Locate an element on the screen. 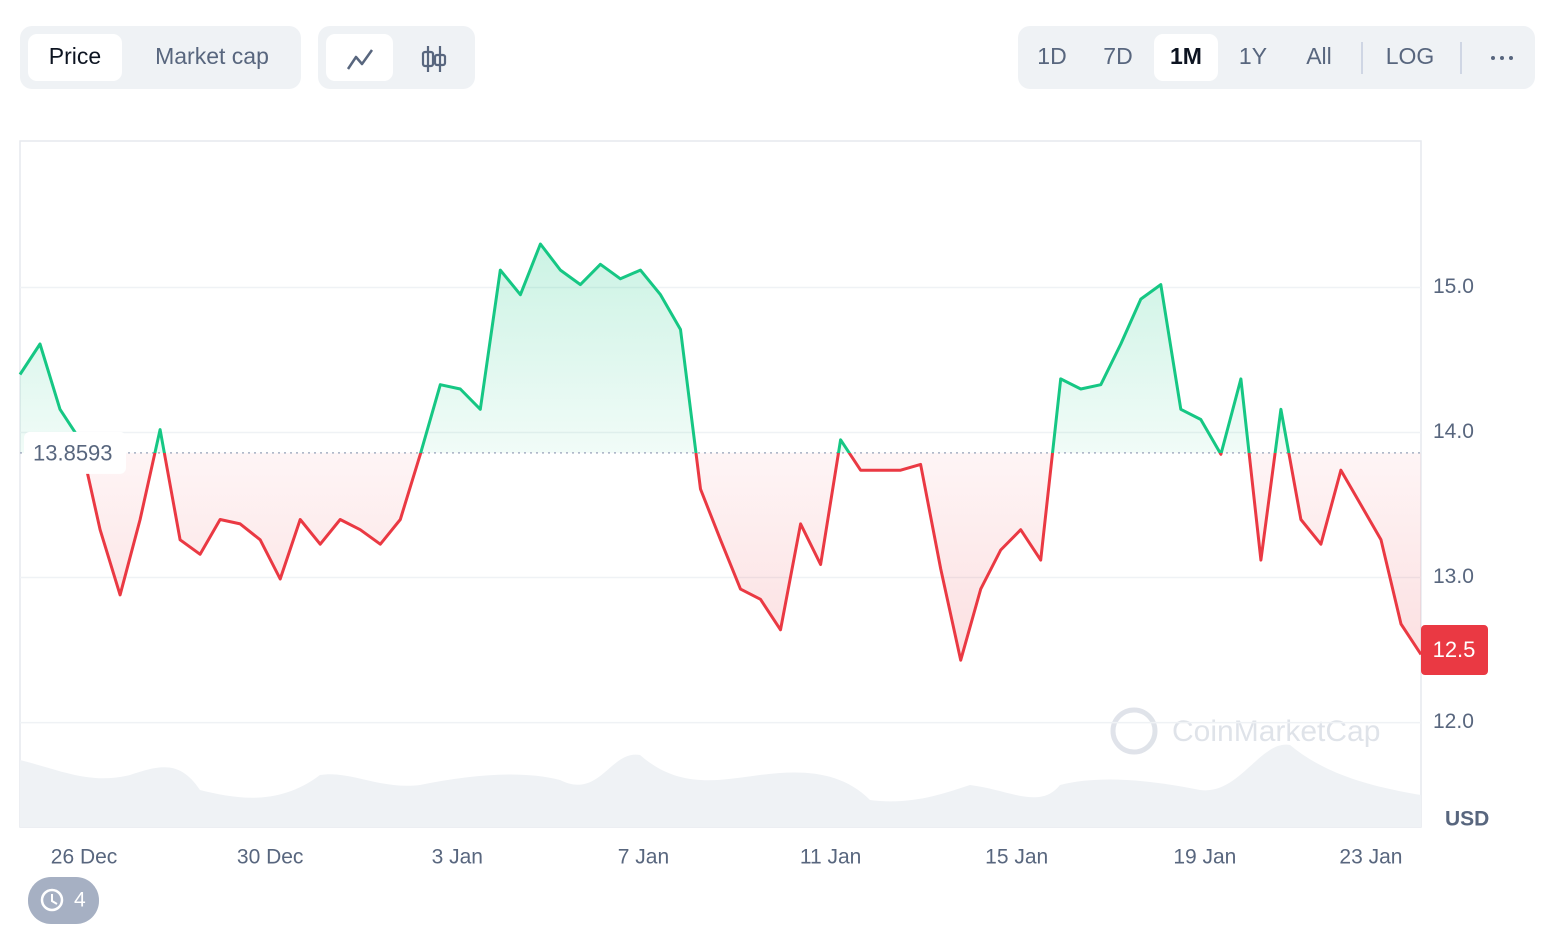 Image resolution: width=1554 pixels, height=940 pixels. x-tick-label: 7 Jan is located at coordinates (643, 857).